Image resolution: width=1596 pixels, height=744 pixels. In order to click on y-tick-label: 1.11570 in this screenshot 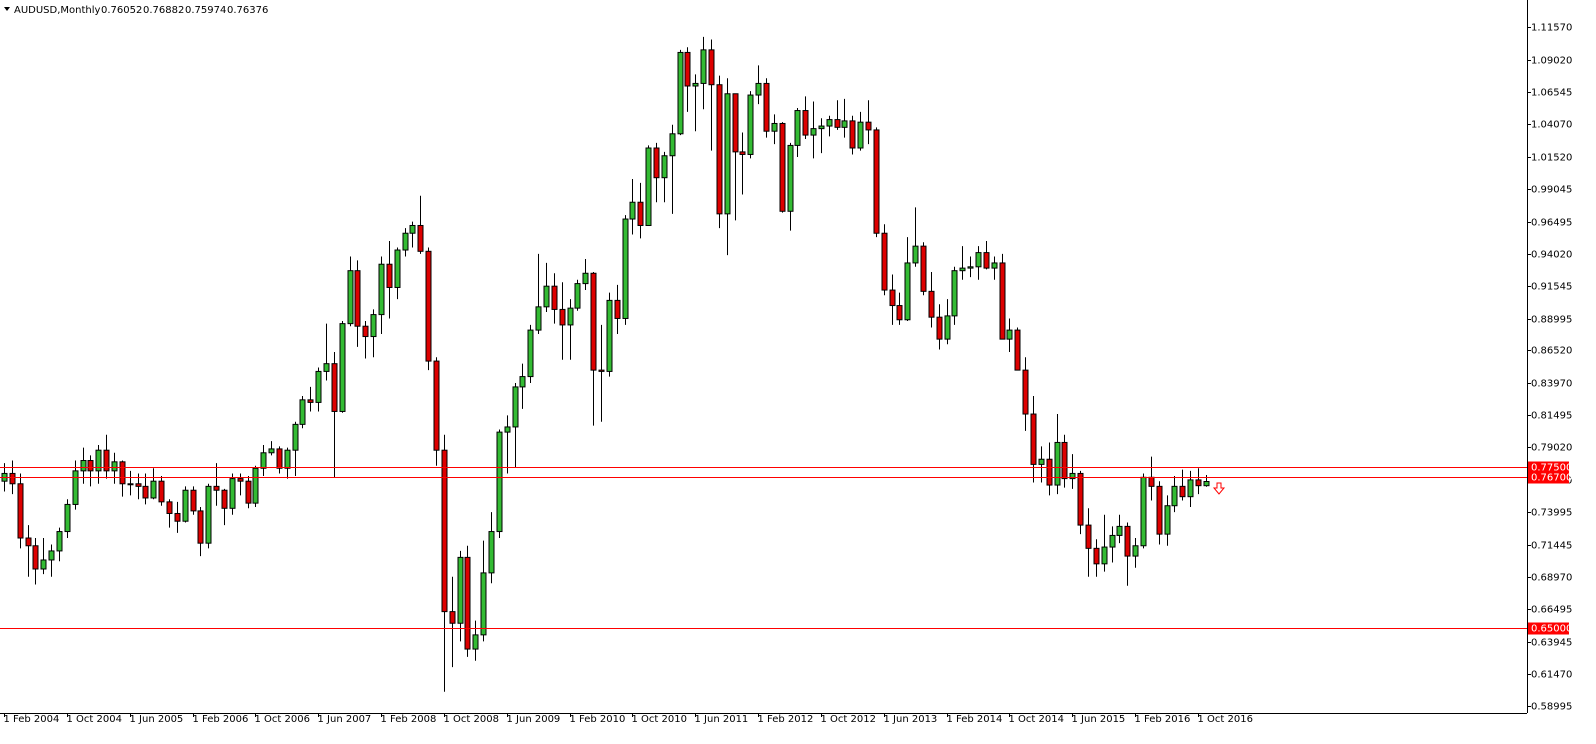, I will do `click(1551, 28)`.